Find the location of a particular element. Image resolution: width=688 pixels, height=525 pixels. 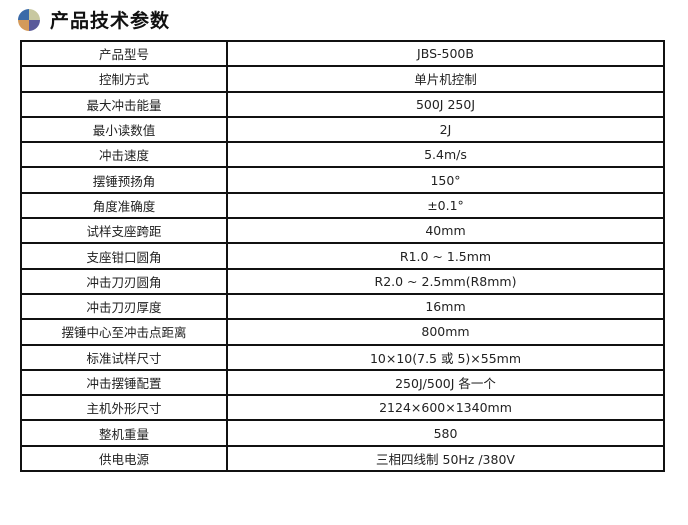

table-row: 产品型号 JBS-500B is located at coordinates (342, 53).